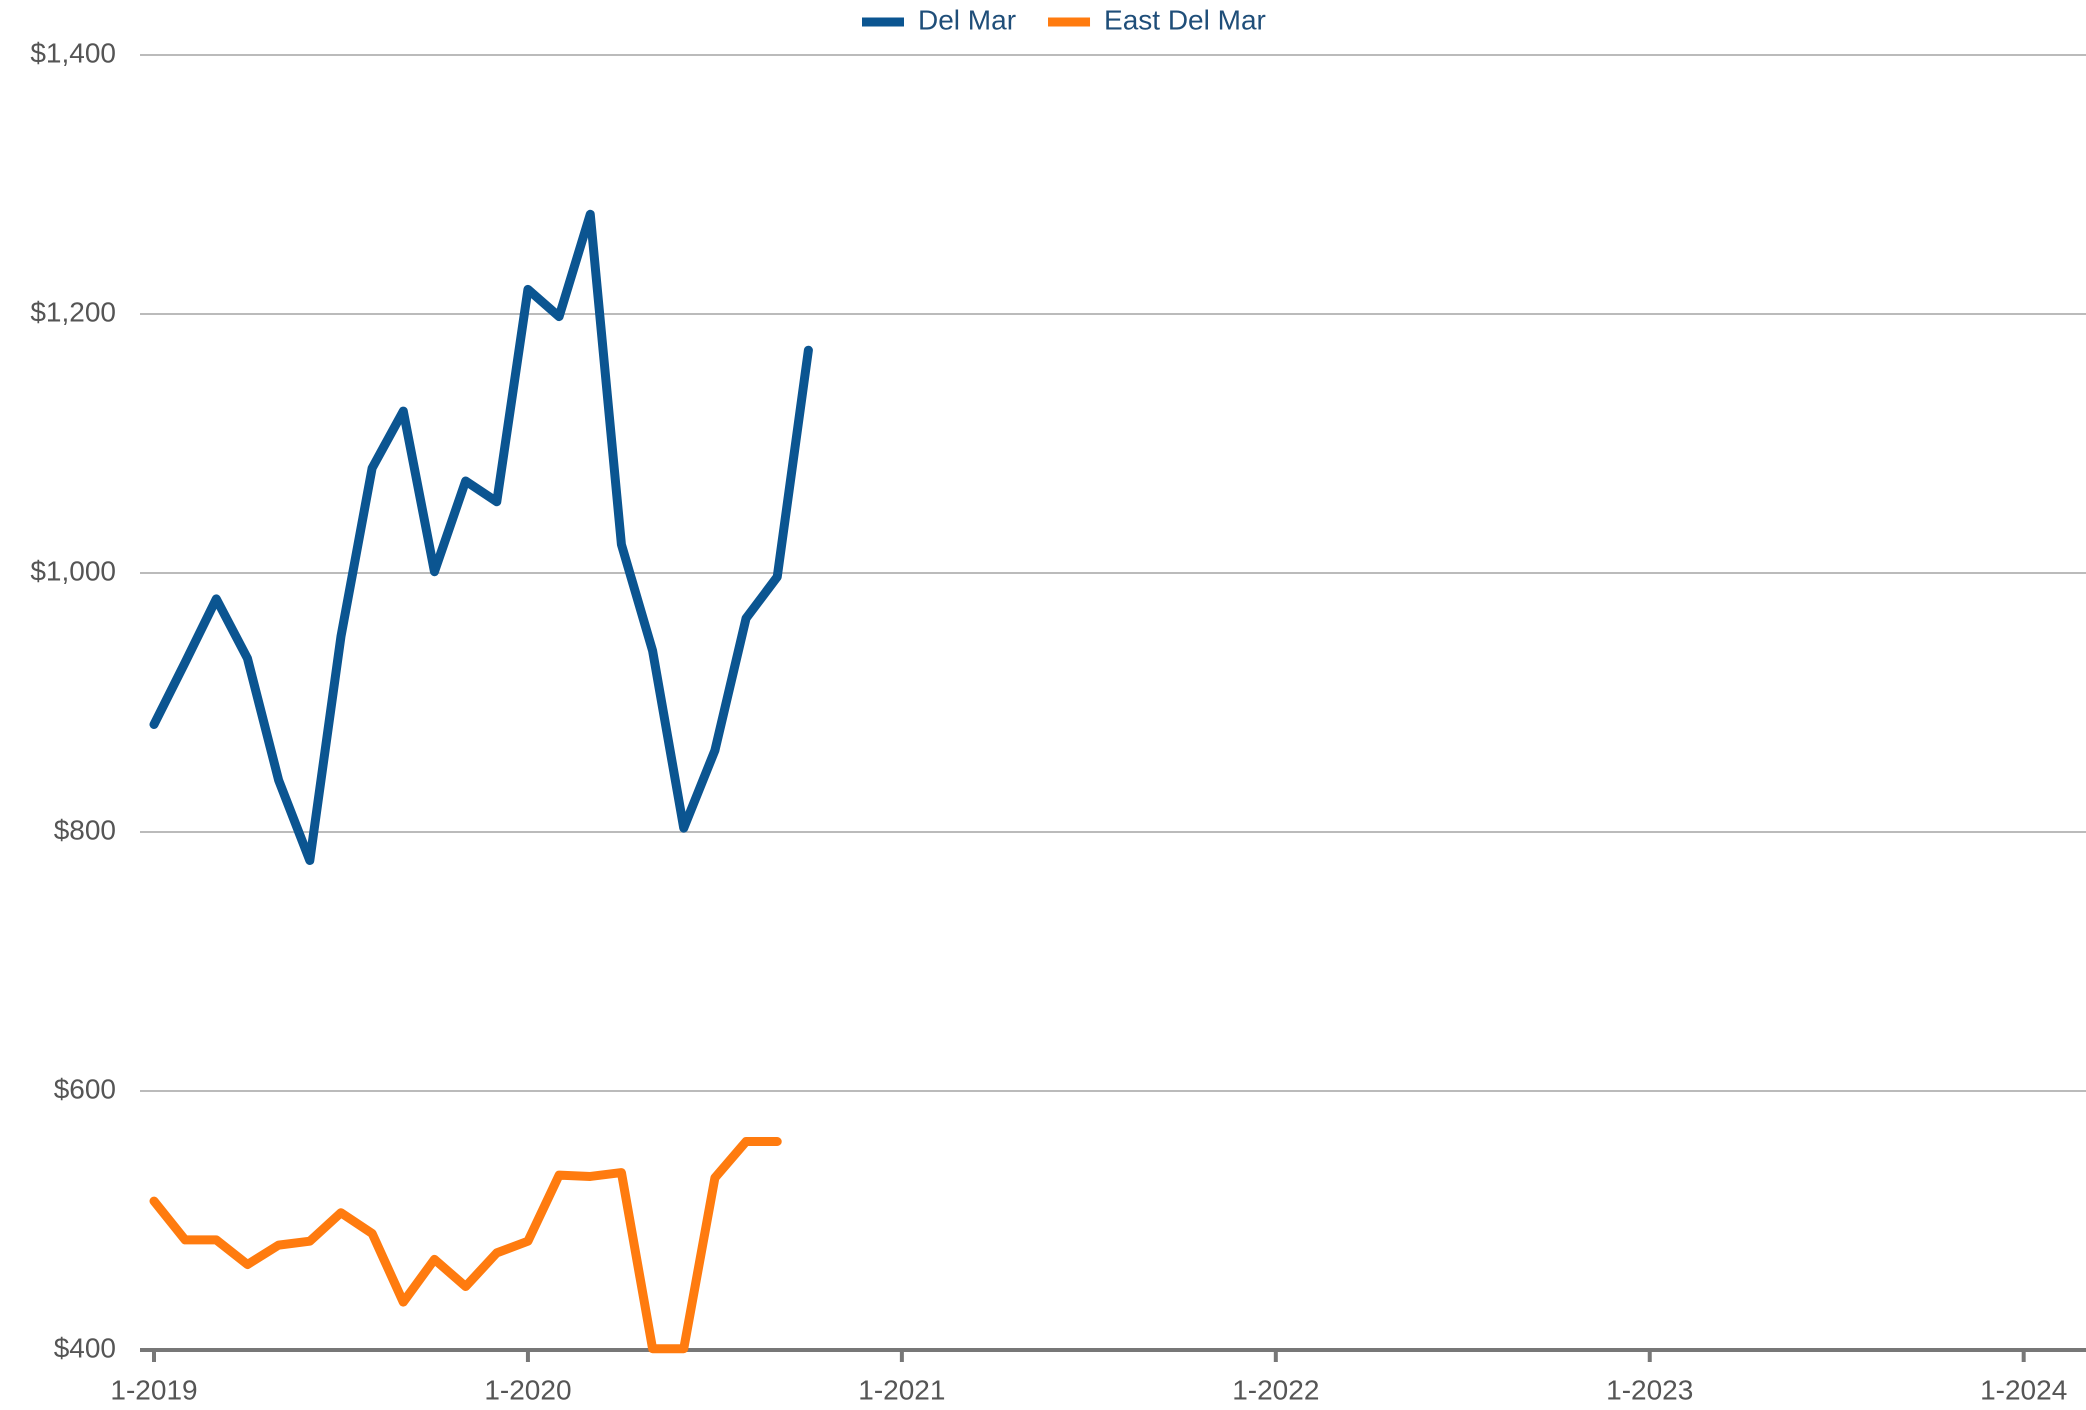  Describe the element at coordinates (85, 829) in the screenshot. I see `y-tick-label: $800` at that location.